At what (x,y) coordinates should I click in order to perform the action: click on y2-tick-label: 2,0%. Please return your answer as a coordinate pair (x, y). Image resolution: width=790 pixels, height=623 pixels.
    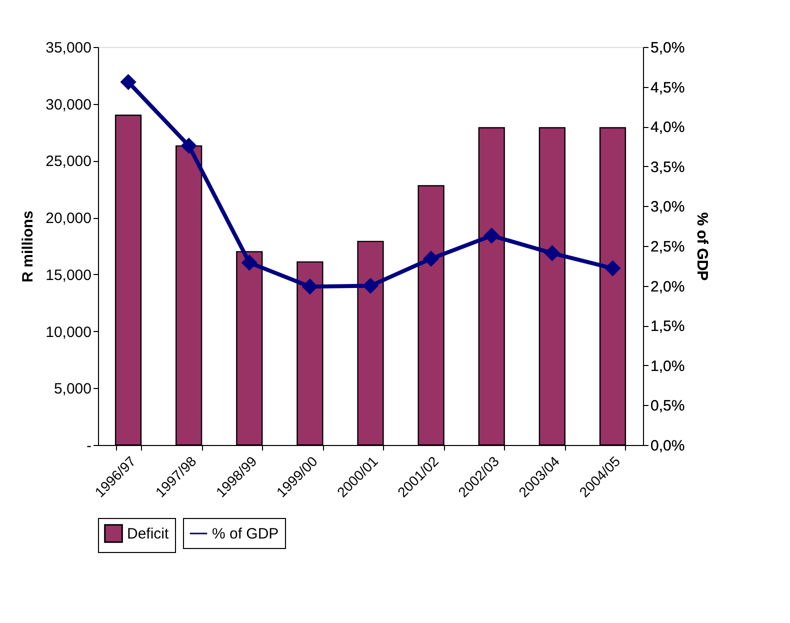
    Looking at the image, I should click on (667, 287).